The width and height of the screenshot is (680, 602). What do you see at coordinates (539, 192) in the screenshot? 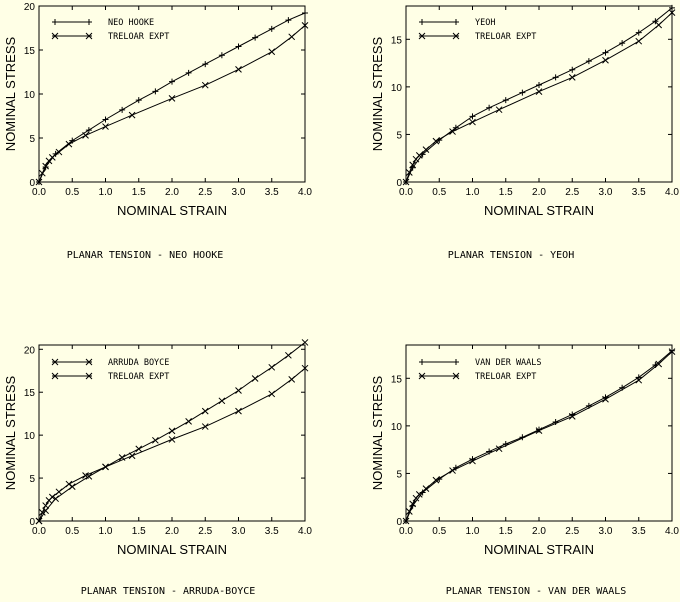
I see `x-tick-label: 2.0` at bounding box center [539, 192].